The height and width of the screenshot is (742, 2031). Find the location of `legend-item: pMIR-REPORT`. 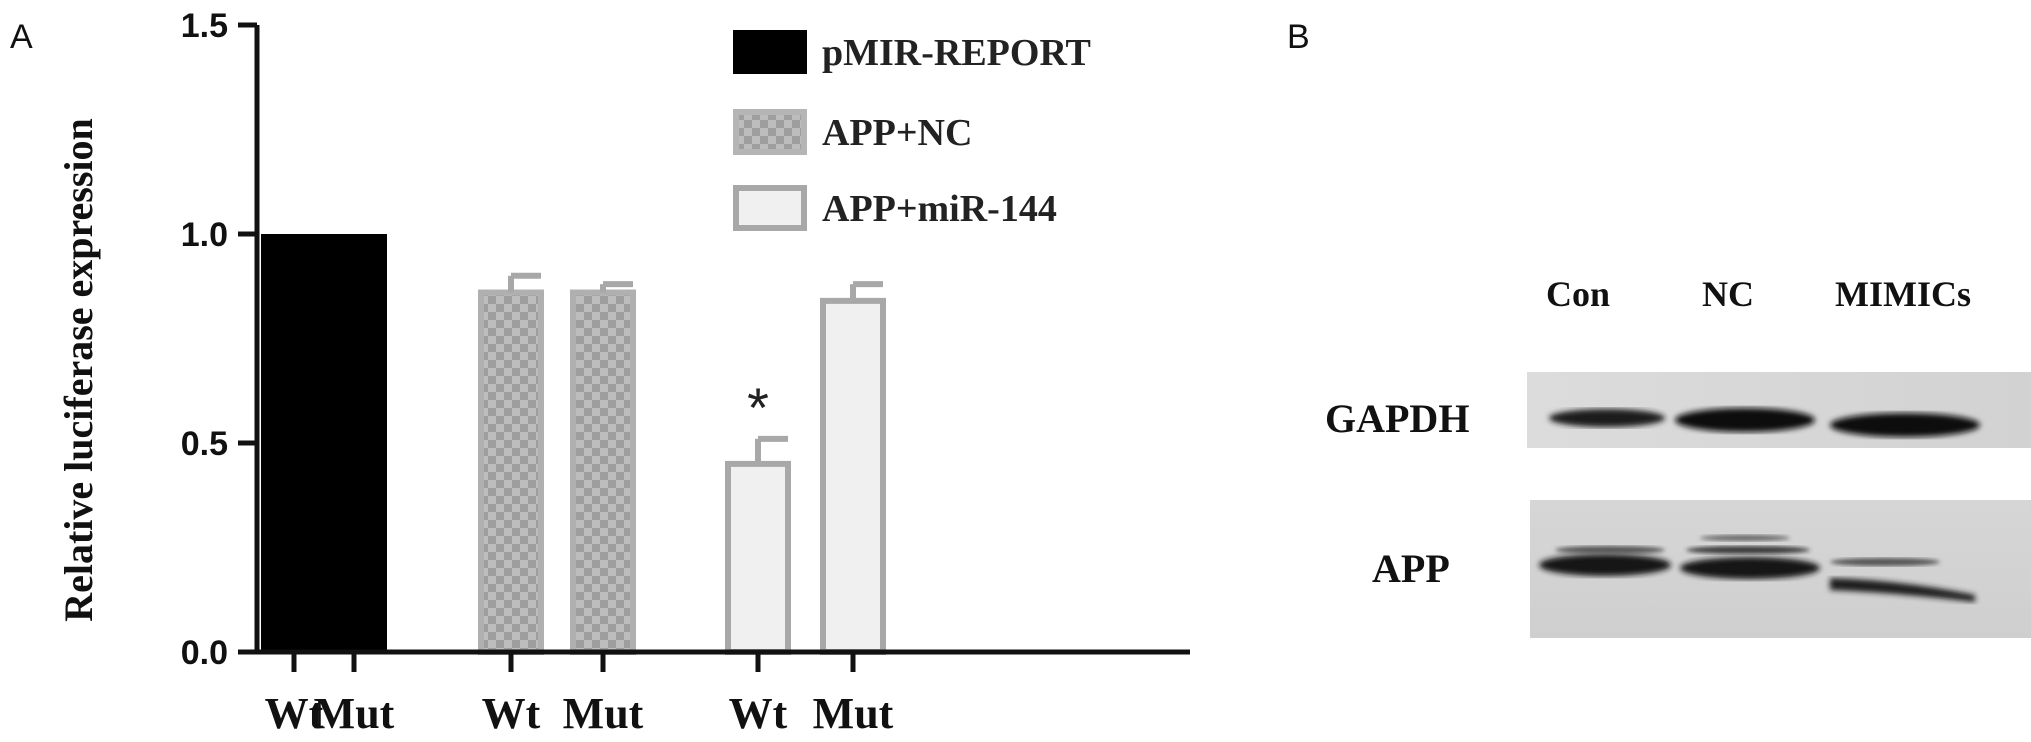

legend-item: pMIR-REPORT is located at coordinates (912, 52).